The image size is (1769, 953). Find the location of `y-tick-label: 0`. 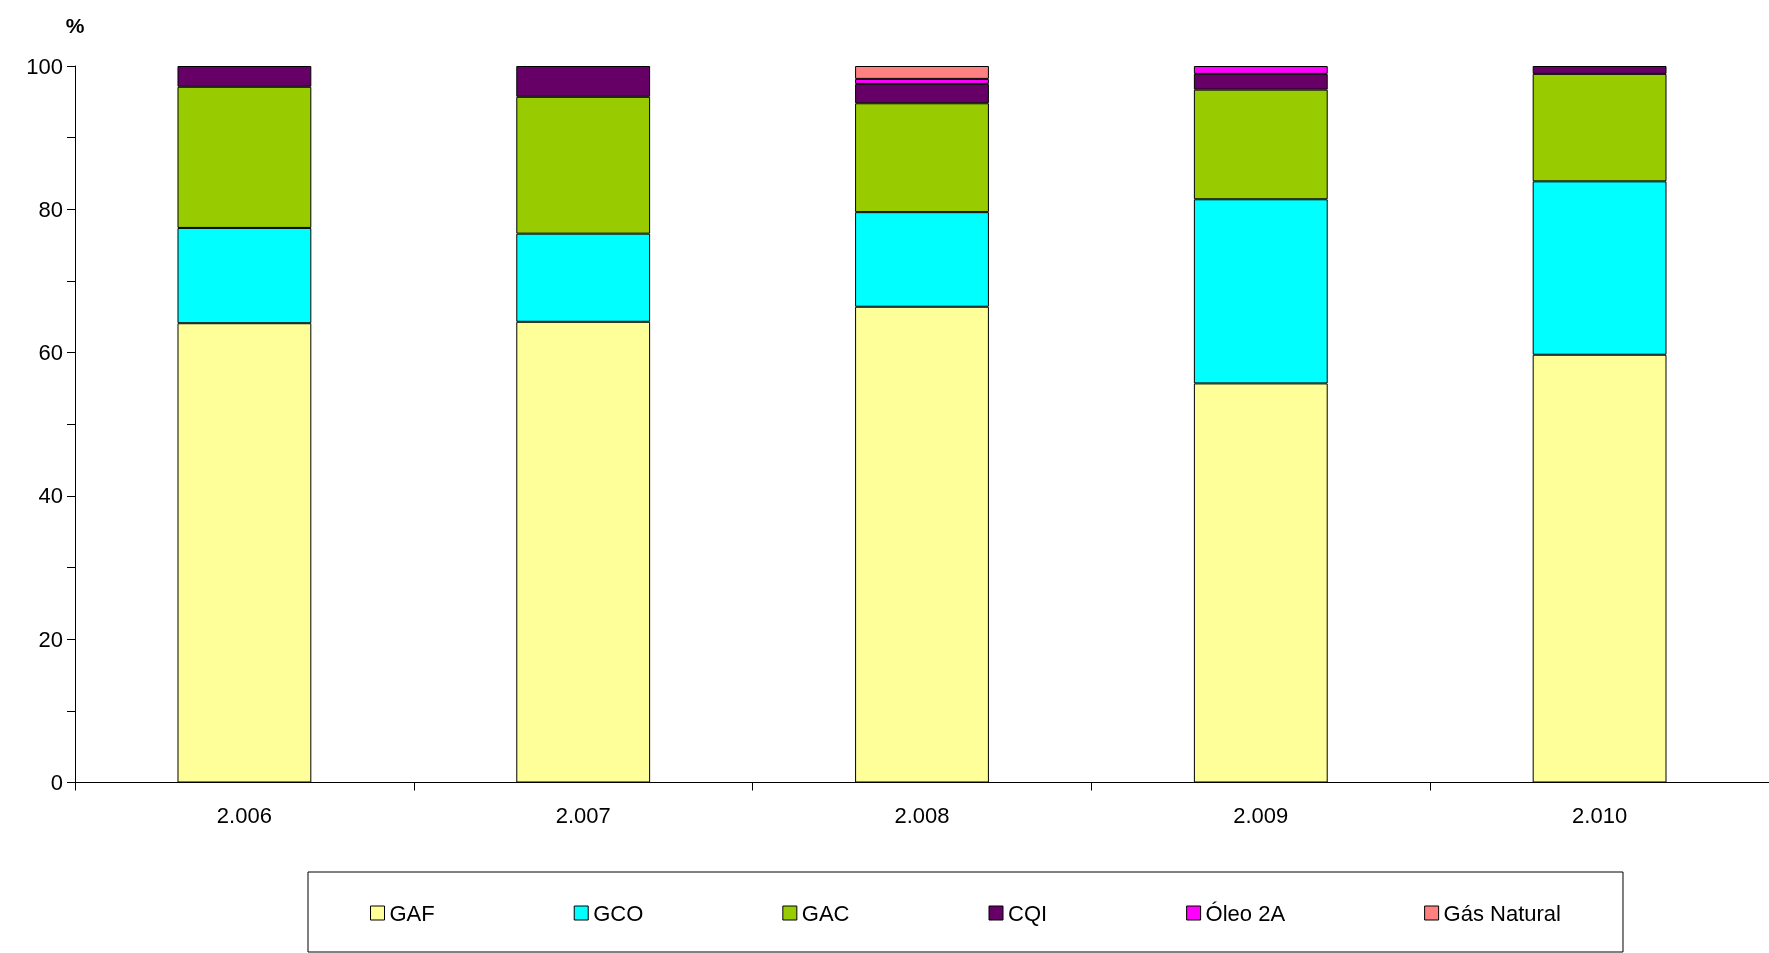

y-tick-label: 0 is located at coordinates (56, 782).